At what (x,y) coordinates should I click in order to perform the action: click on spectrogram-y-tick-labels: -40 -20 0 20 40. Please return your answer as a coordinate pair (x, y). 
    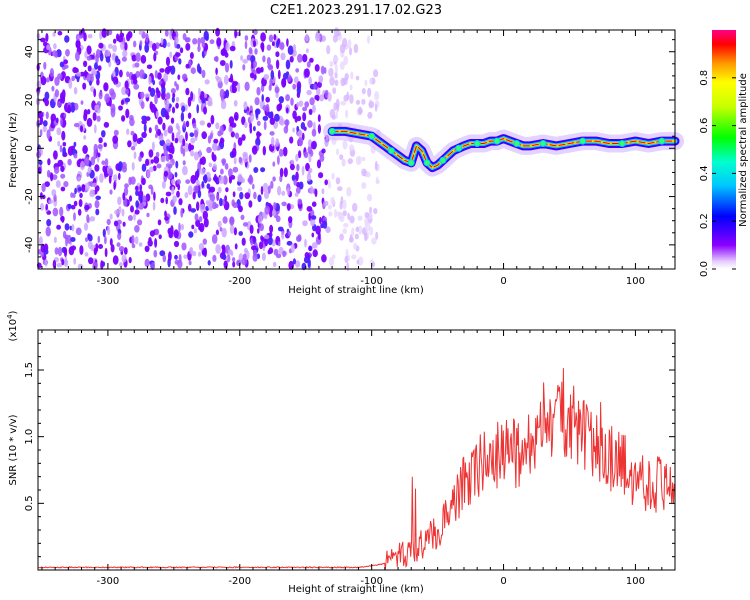
    Looking at the image, I should click on (29, 149).